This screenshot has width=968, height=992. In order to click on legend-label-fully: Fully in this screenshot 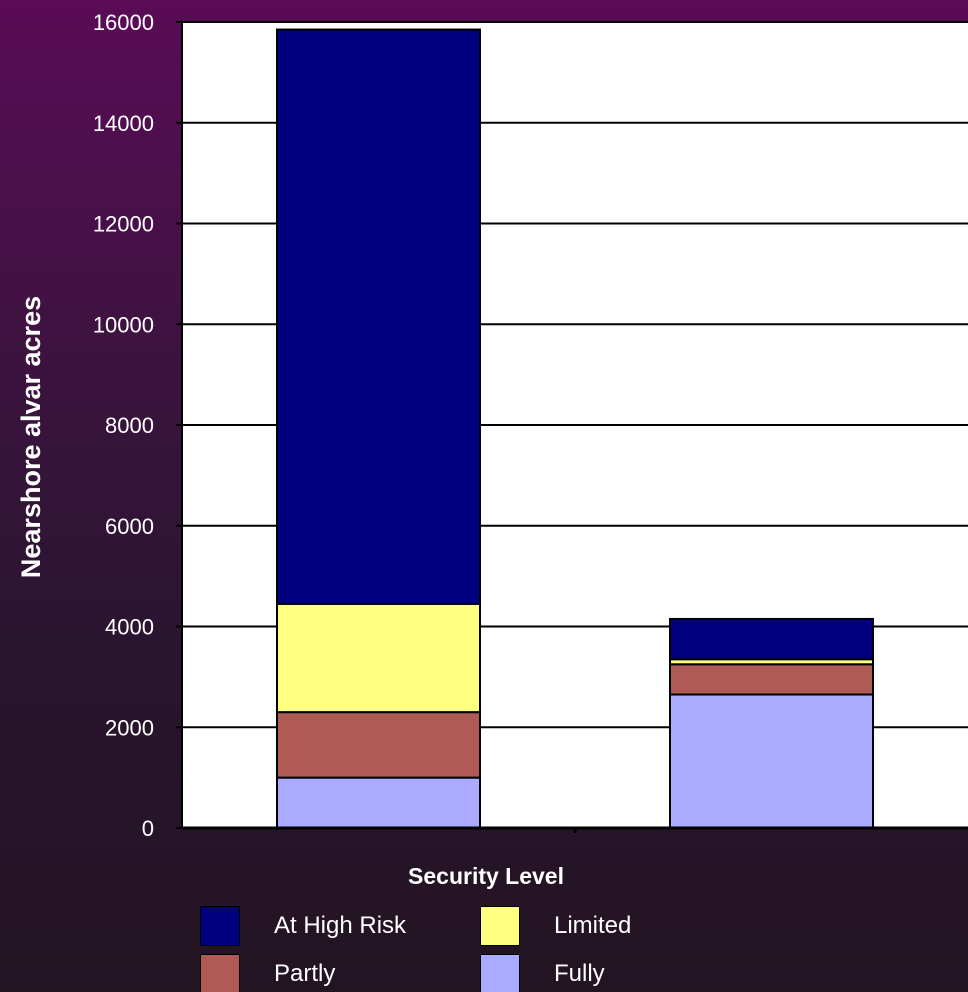, I will do `click(579, 974)`.